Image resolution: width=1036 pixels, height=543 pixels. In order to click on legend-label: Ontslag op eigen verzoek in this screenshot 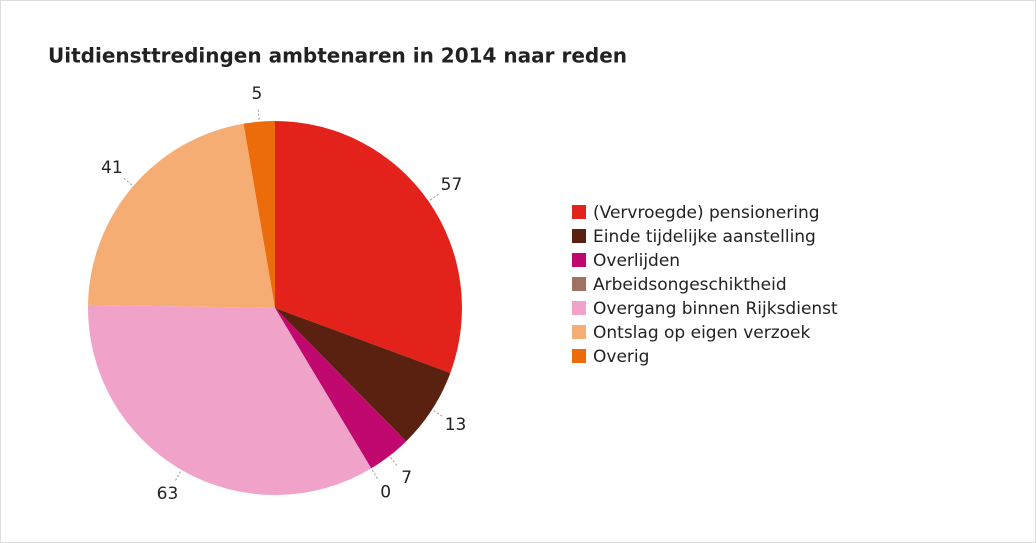, I will do `click(702, 333)`.